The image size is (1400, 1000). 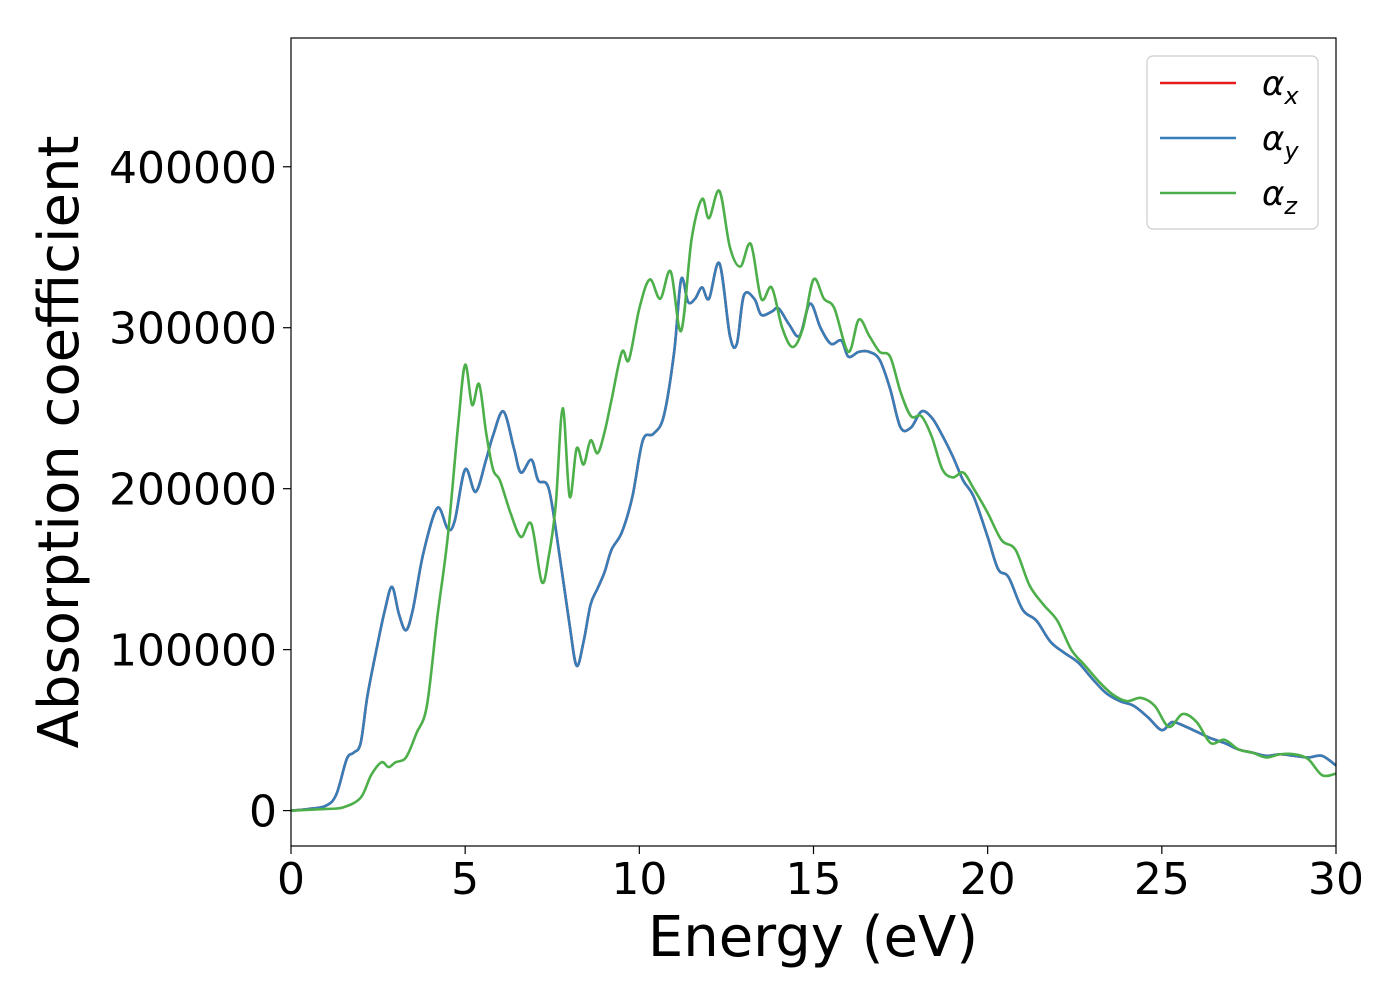 I want to click on x-tick-label: 30, so click(x=1336, y=879).